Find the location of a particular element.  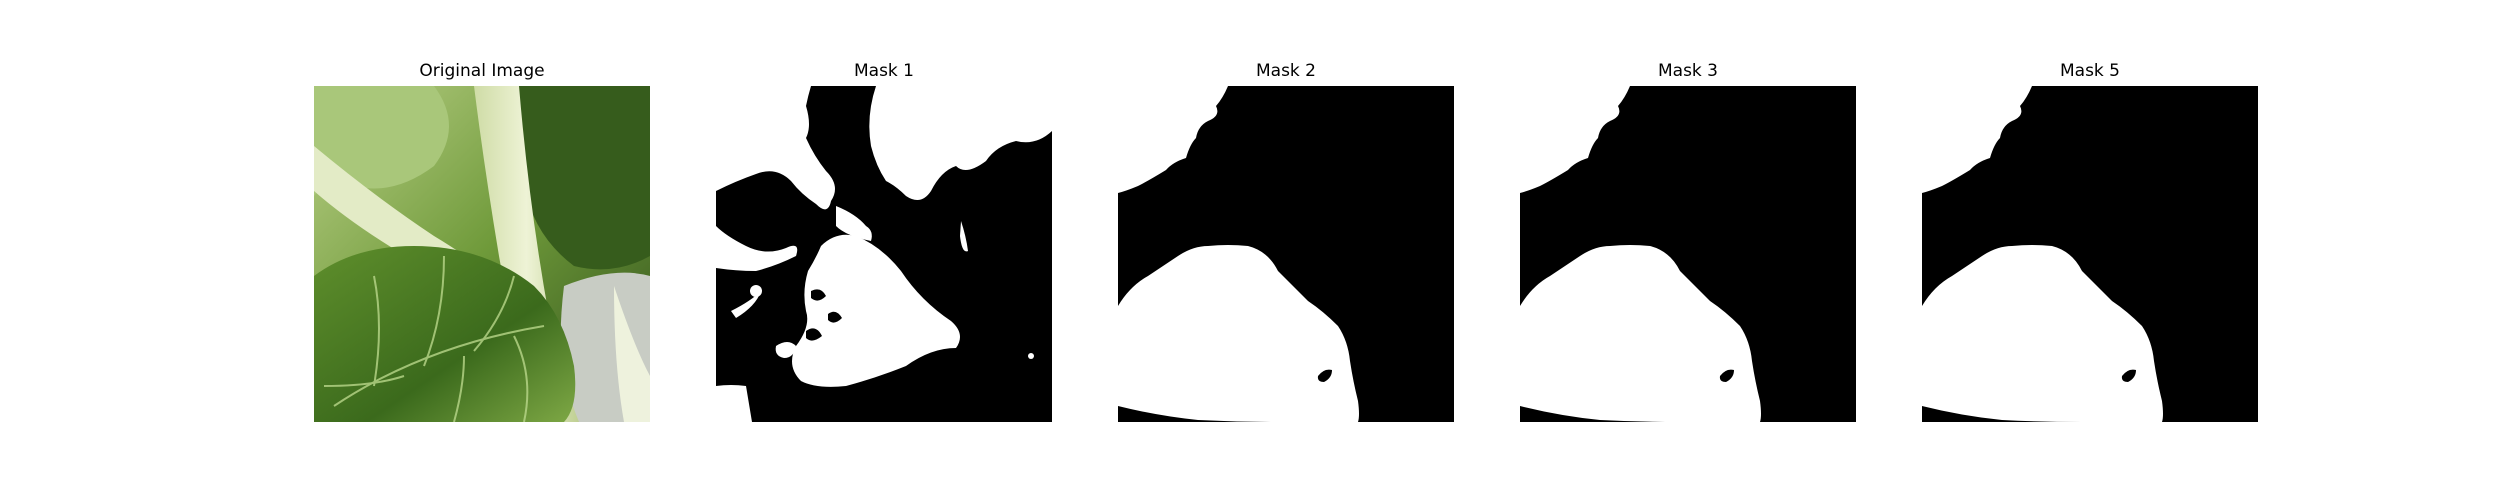

mask-5-image is located at coordinates (2090, 254).